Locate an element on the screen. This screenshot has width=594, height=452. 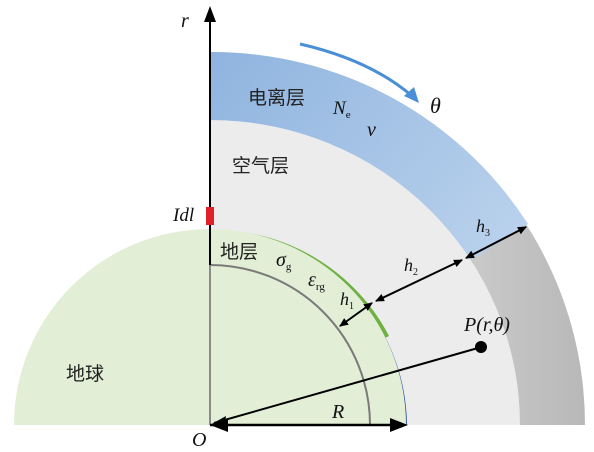
theta-arrow is located at coordinates (356, 70).